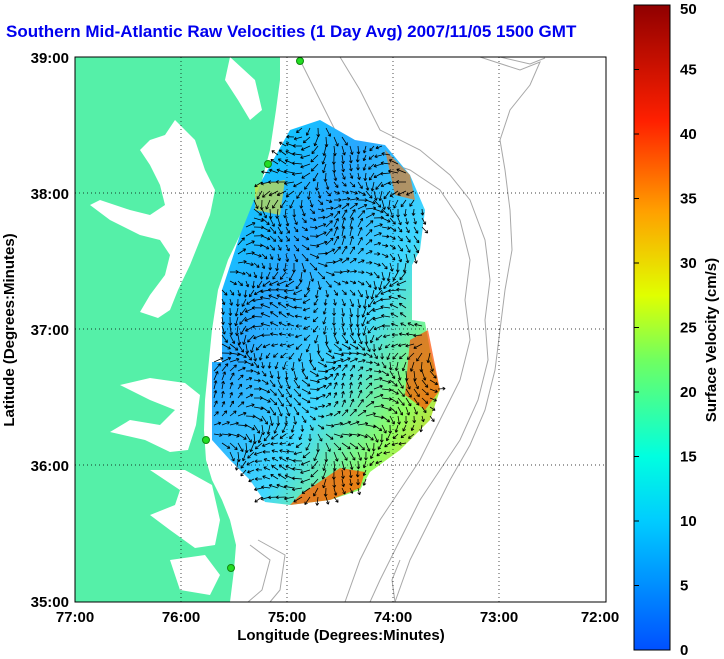  I want to click on colorbar-tick-label: 50, so click(688, 9).